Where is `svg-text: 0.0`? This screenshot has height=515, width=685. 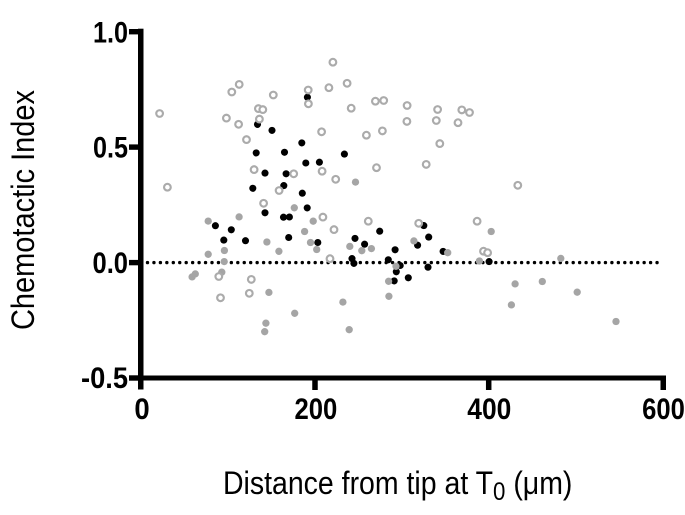
svg-text: 0.0 is located at coordinates (111, 263).